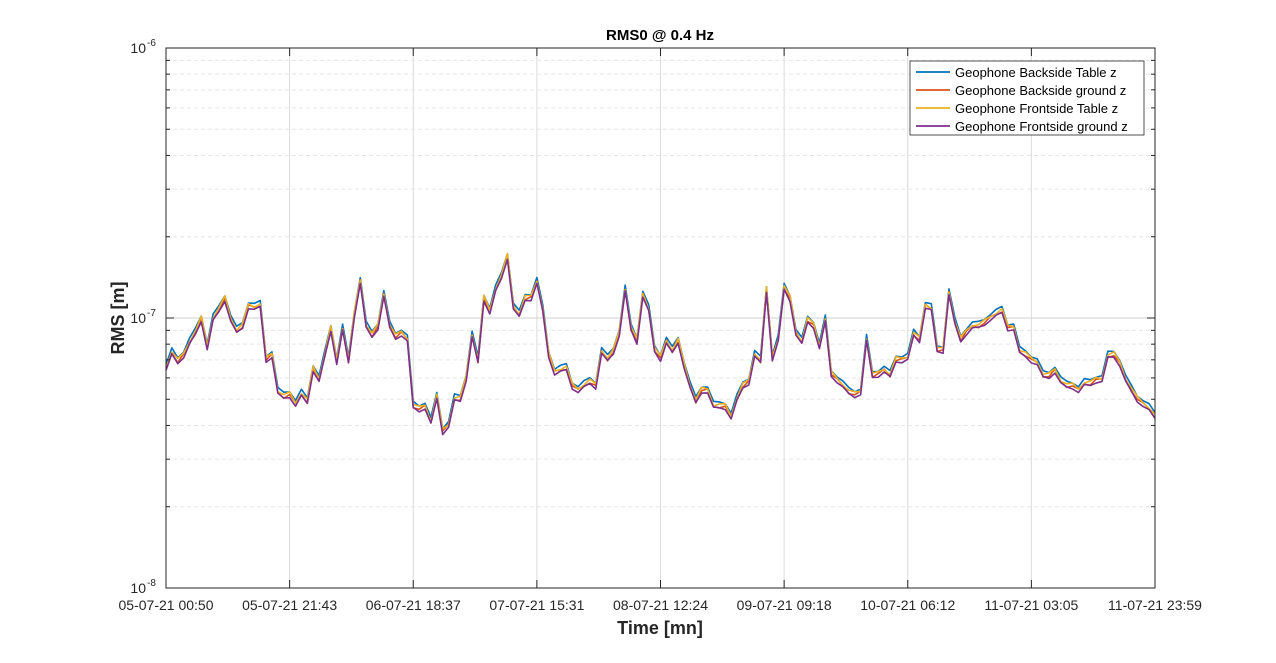 The width and height of the screenshot is (1276, 663). What do you see at coordinates (1040, 90) in the screenshot?
I see `legend-entry-label: Geophone Backside ground z` at bounding box center [1040, 90].